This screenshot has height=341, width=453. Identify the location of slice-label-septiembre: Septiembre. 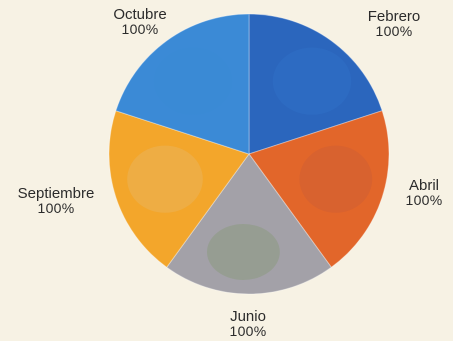
(56, 193).